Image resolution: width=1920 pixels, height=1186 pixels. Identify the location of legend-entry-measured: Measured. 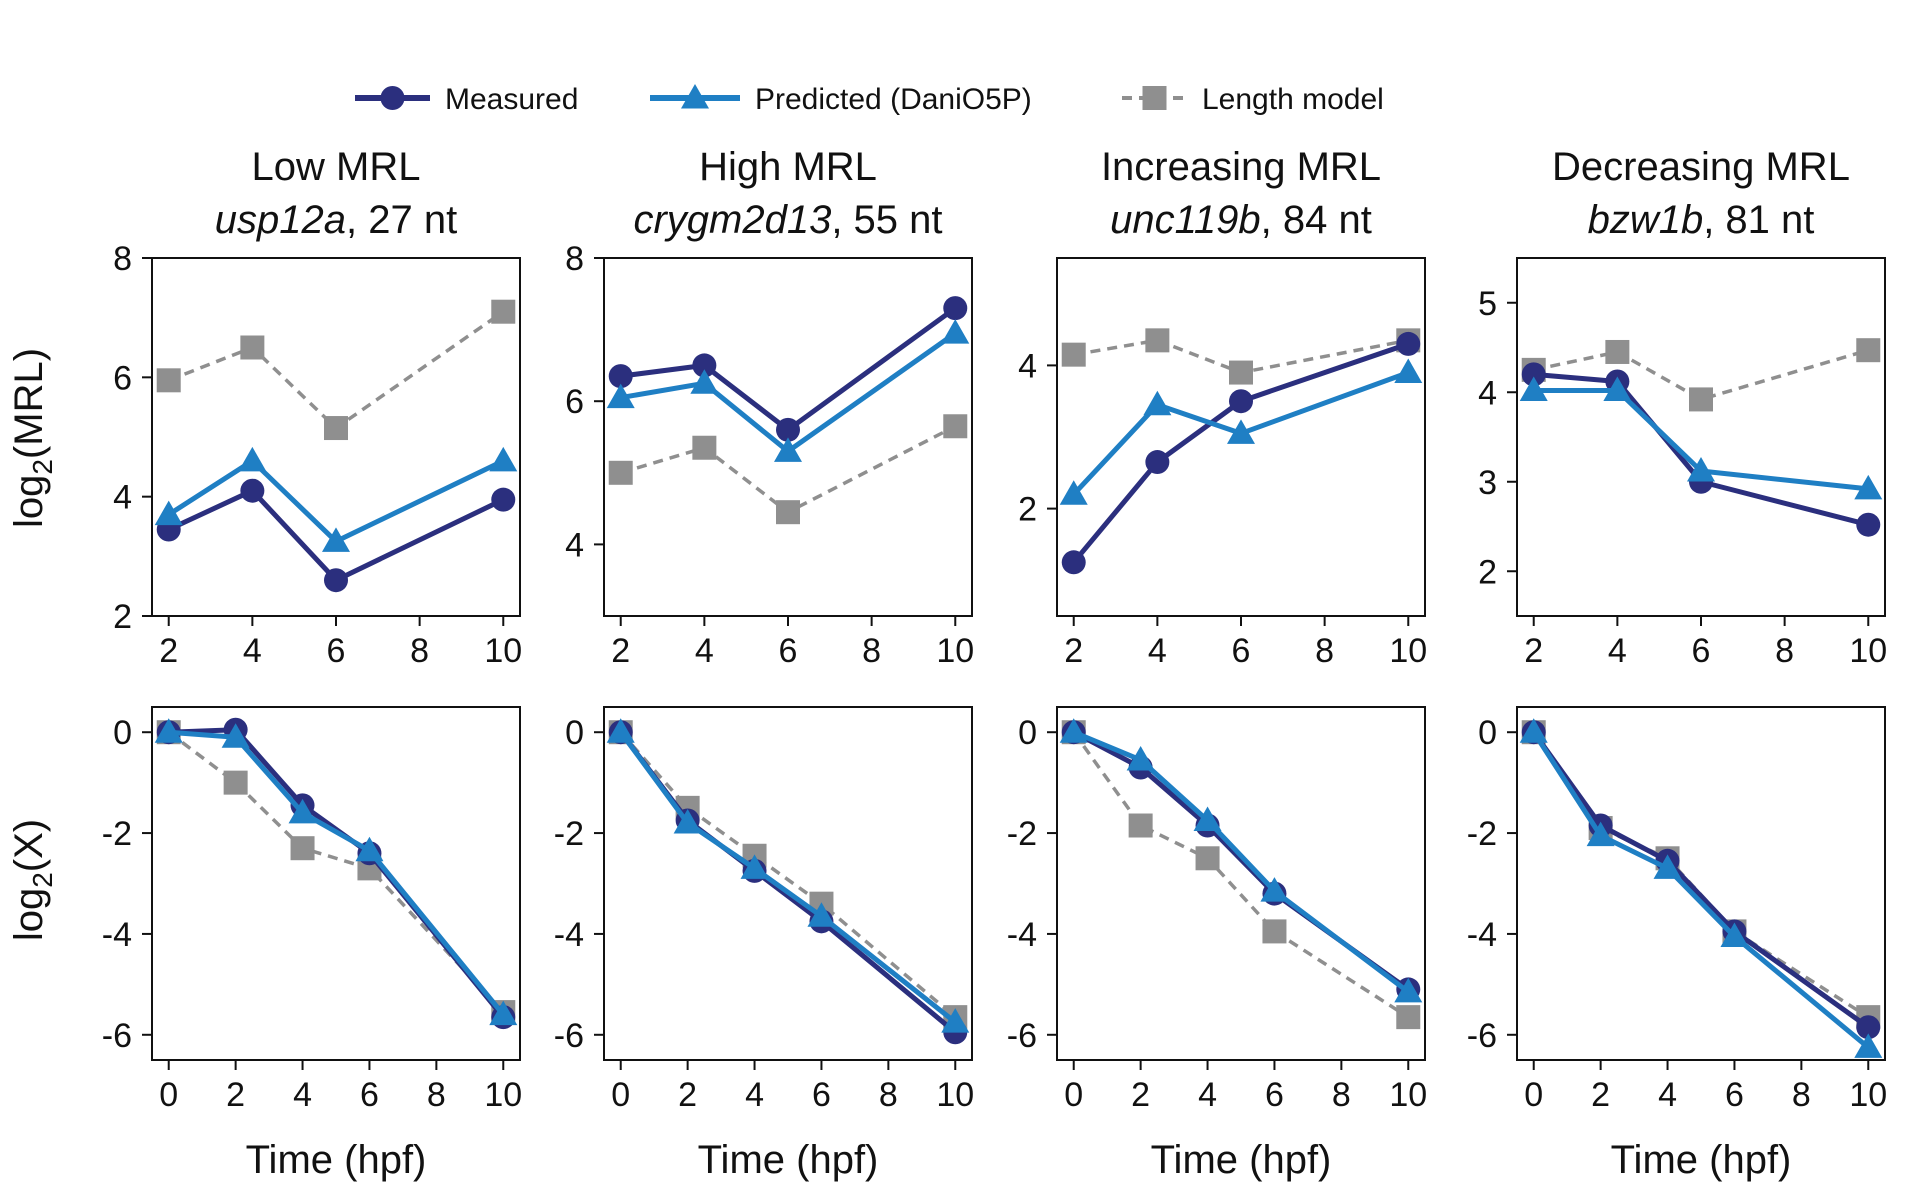
(466, 99).